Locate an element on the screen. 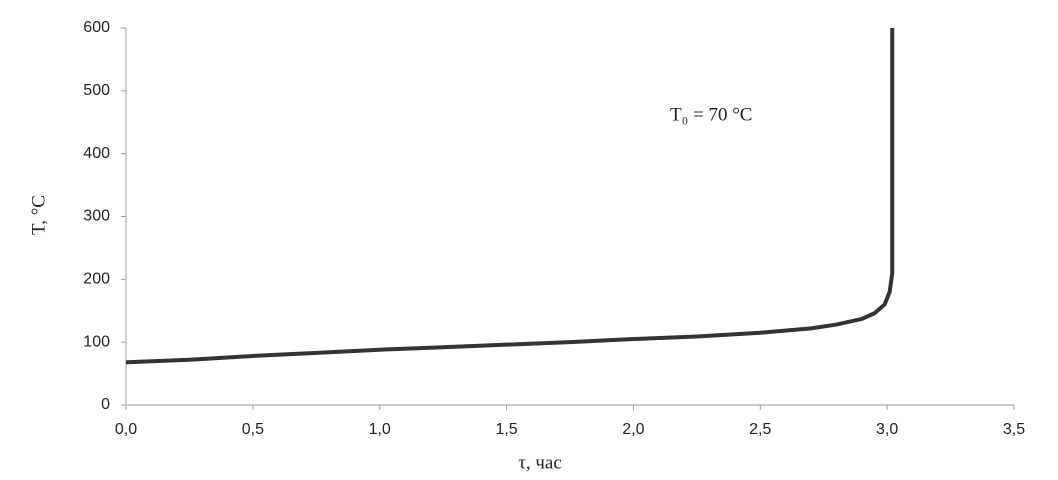 This screenshot has width=1058, height=480. y-tick-label: 100 is located at coordinates (96, 341).